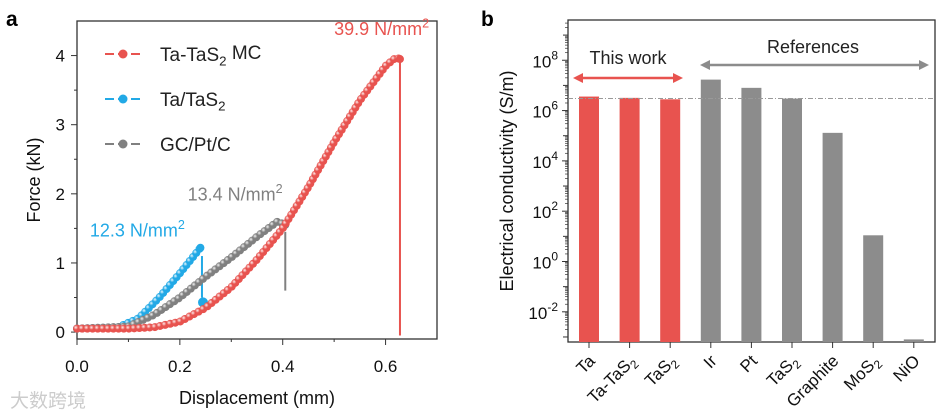 This screenshot has width=948, height=417. What do you see at coordinates (543, 311) in the screenshot?
I see `y-tick-label: 10⁻²` at bounding box center [543, 311].